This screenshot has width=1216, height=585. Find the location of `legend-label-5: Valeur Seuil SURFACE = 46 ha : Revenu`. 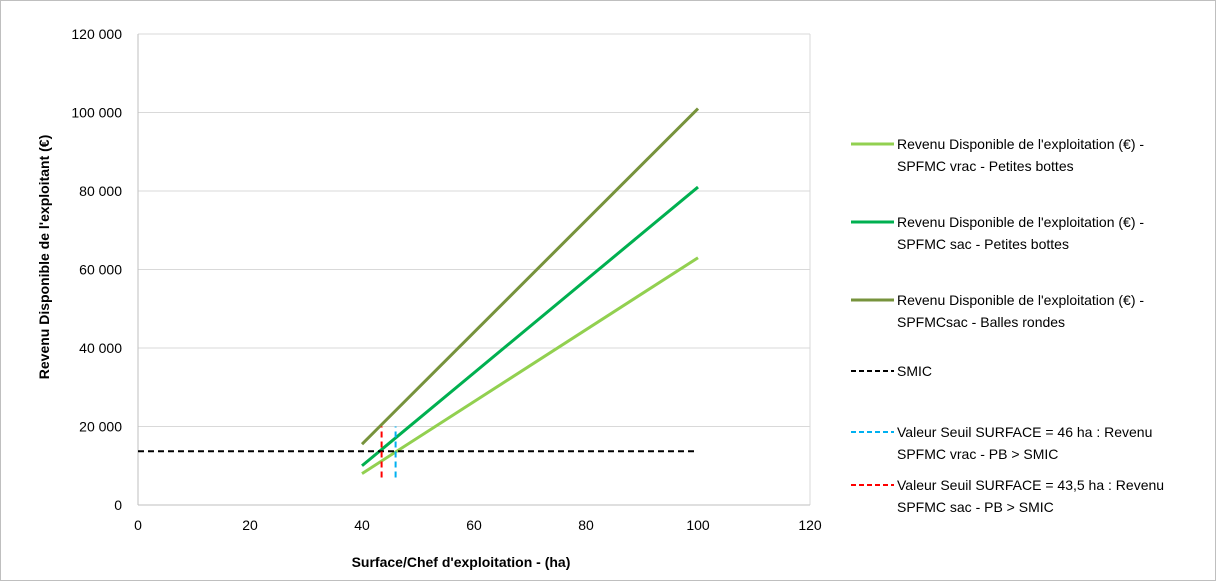

legend-label-5: Valeur Seuil SURFACE = 46 ha : Revenu is located at coordinates (1024, 432).